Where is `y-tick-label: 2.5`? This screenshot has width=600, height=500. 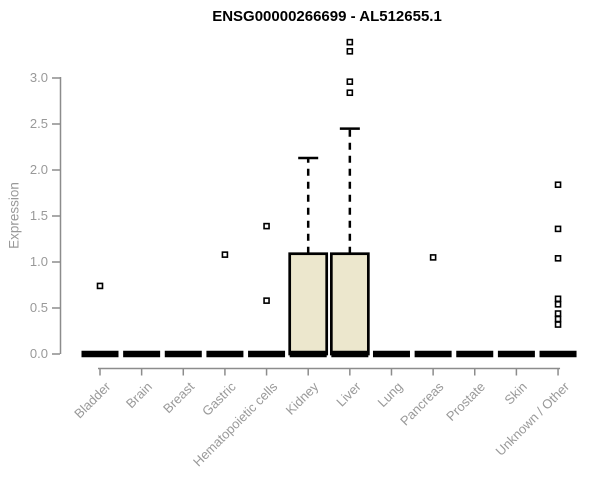
y-tick-label: 2.5 is located at coordinates (38, 123).